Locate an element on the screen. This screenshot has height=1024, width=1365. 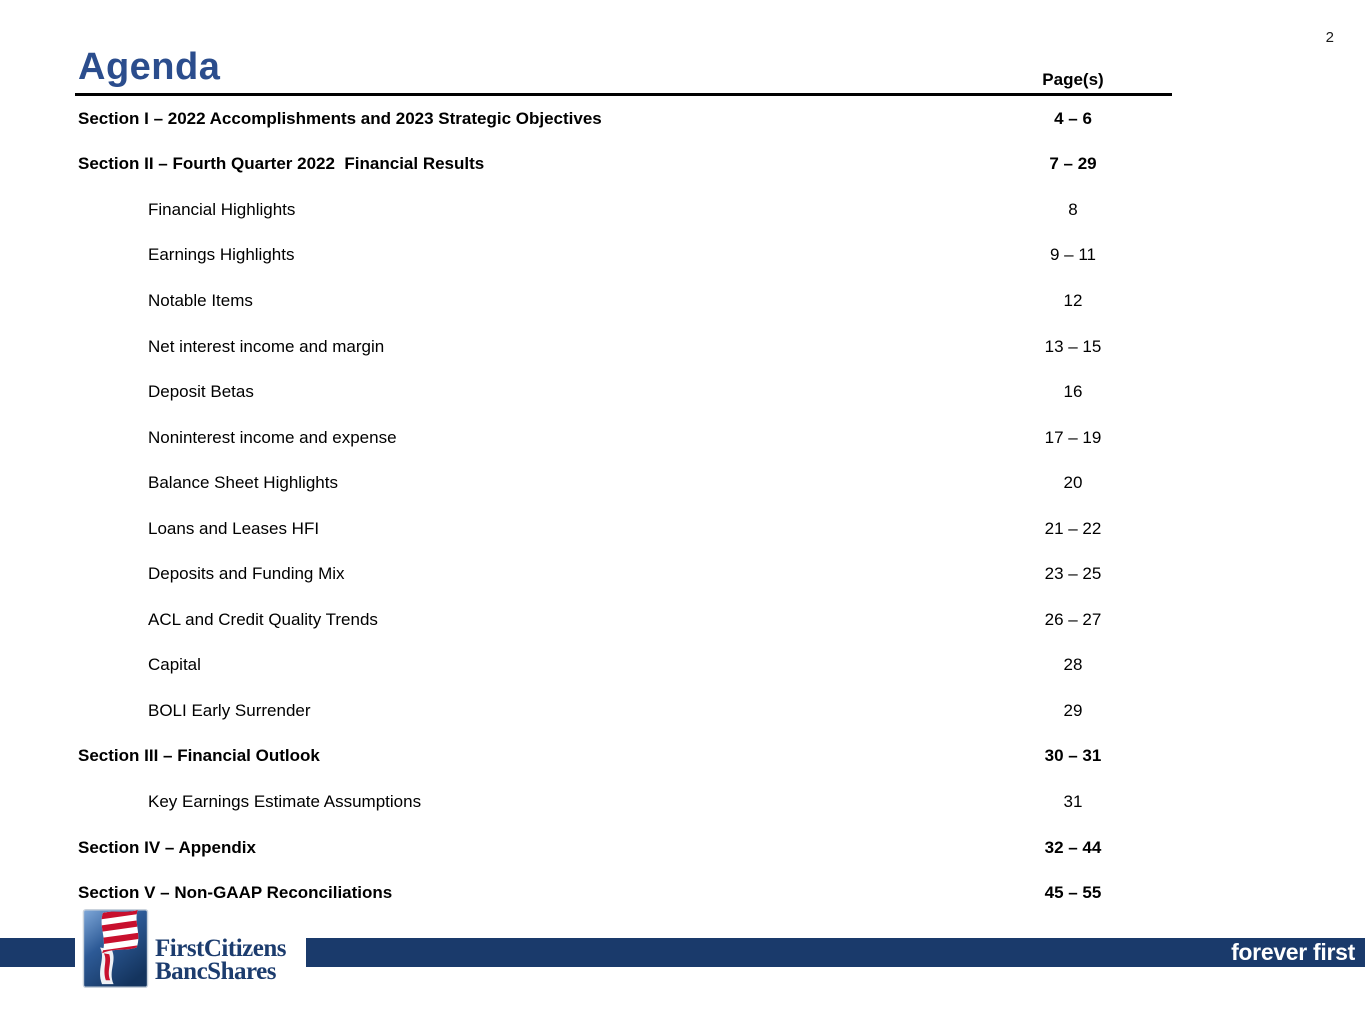
toc-item-label: Key Earnings Estimate Assumptions is located at coordinates (285, 801).